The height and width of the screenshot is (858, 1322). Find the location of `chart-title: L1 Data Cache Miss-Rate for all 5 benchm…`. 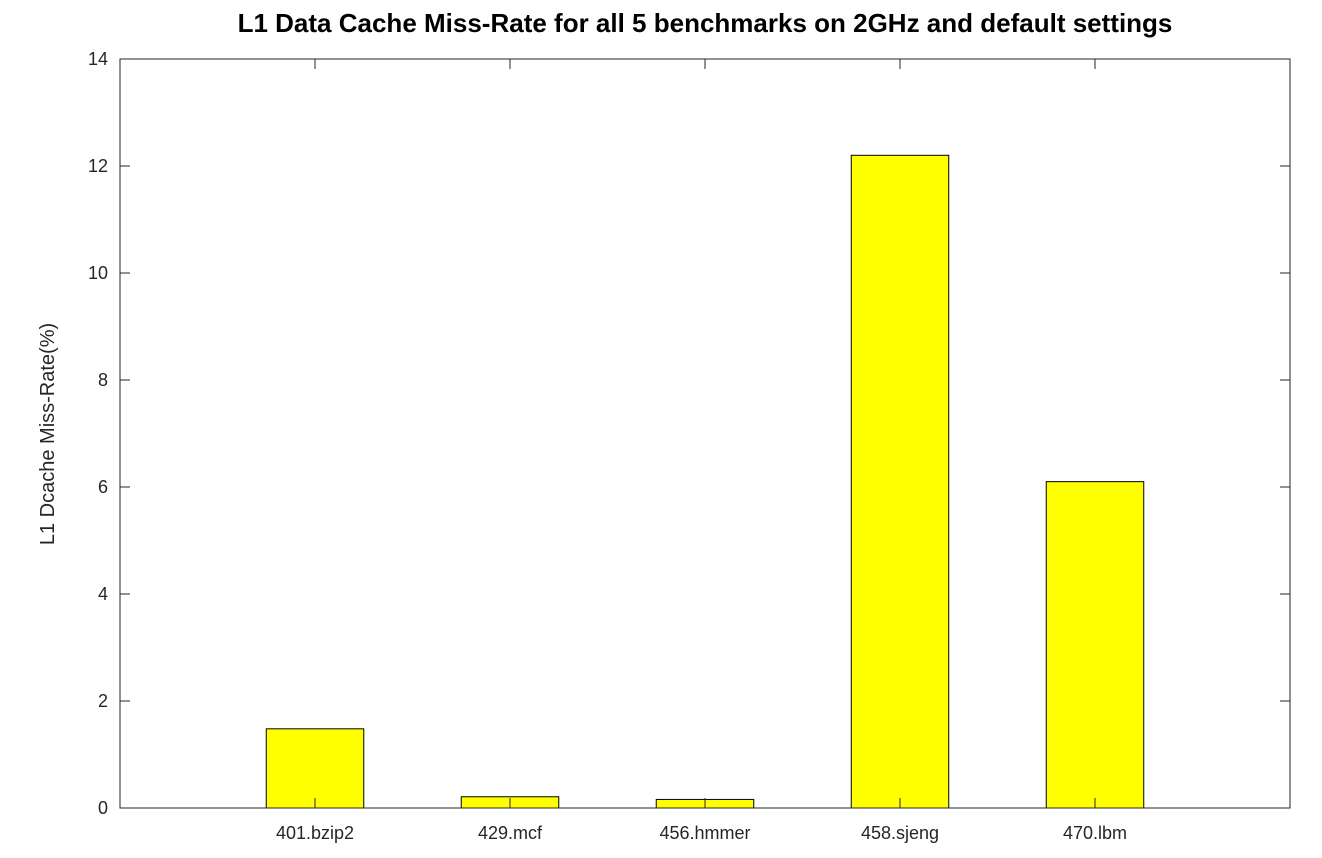

chart-title: L1 Data Cache Miss-Rate for all 5 benchm… is located at coordinates (705, 23).